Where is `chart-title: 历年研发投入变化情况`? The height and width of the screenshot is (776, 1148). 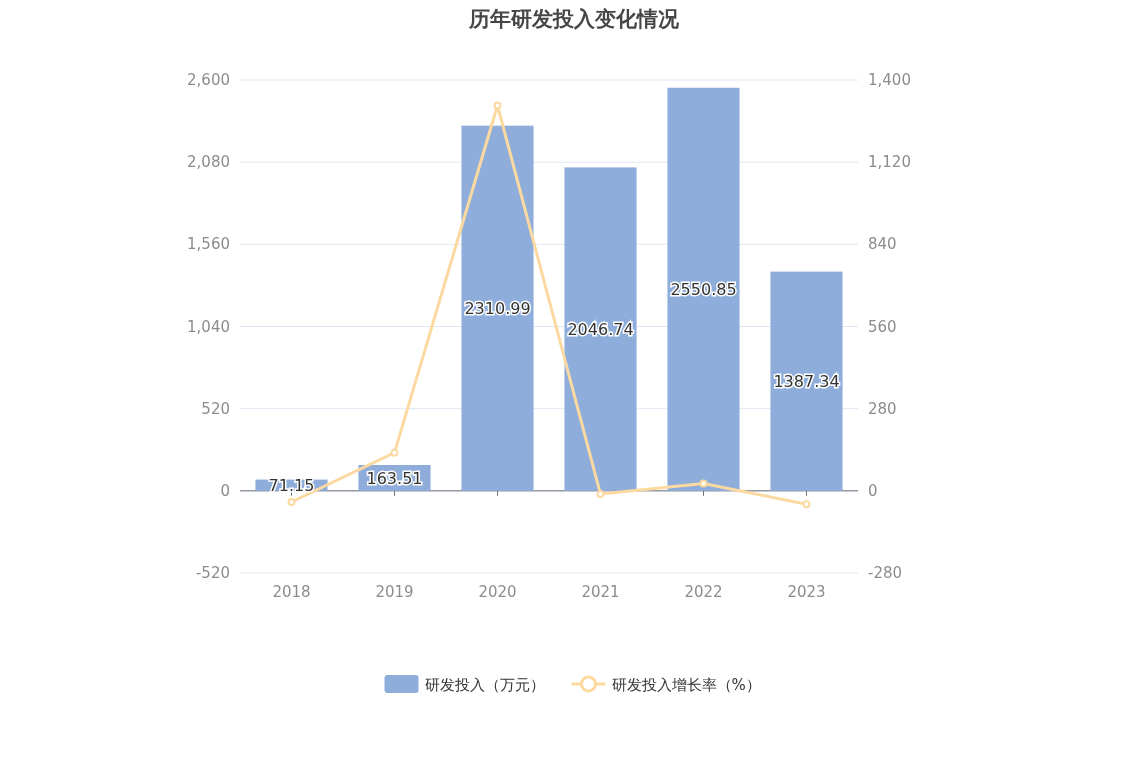 chart-title: 历年研发投入变化情况 is located at coordinates (574, 19).